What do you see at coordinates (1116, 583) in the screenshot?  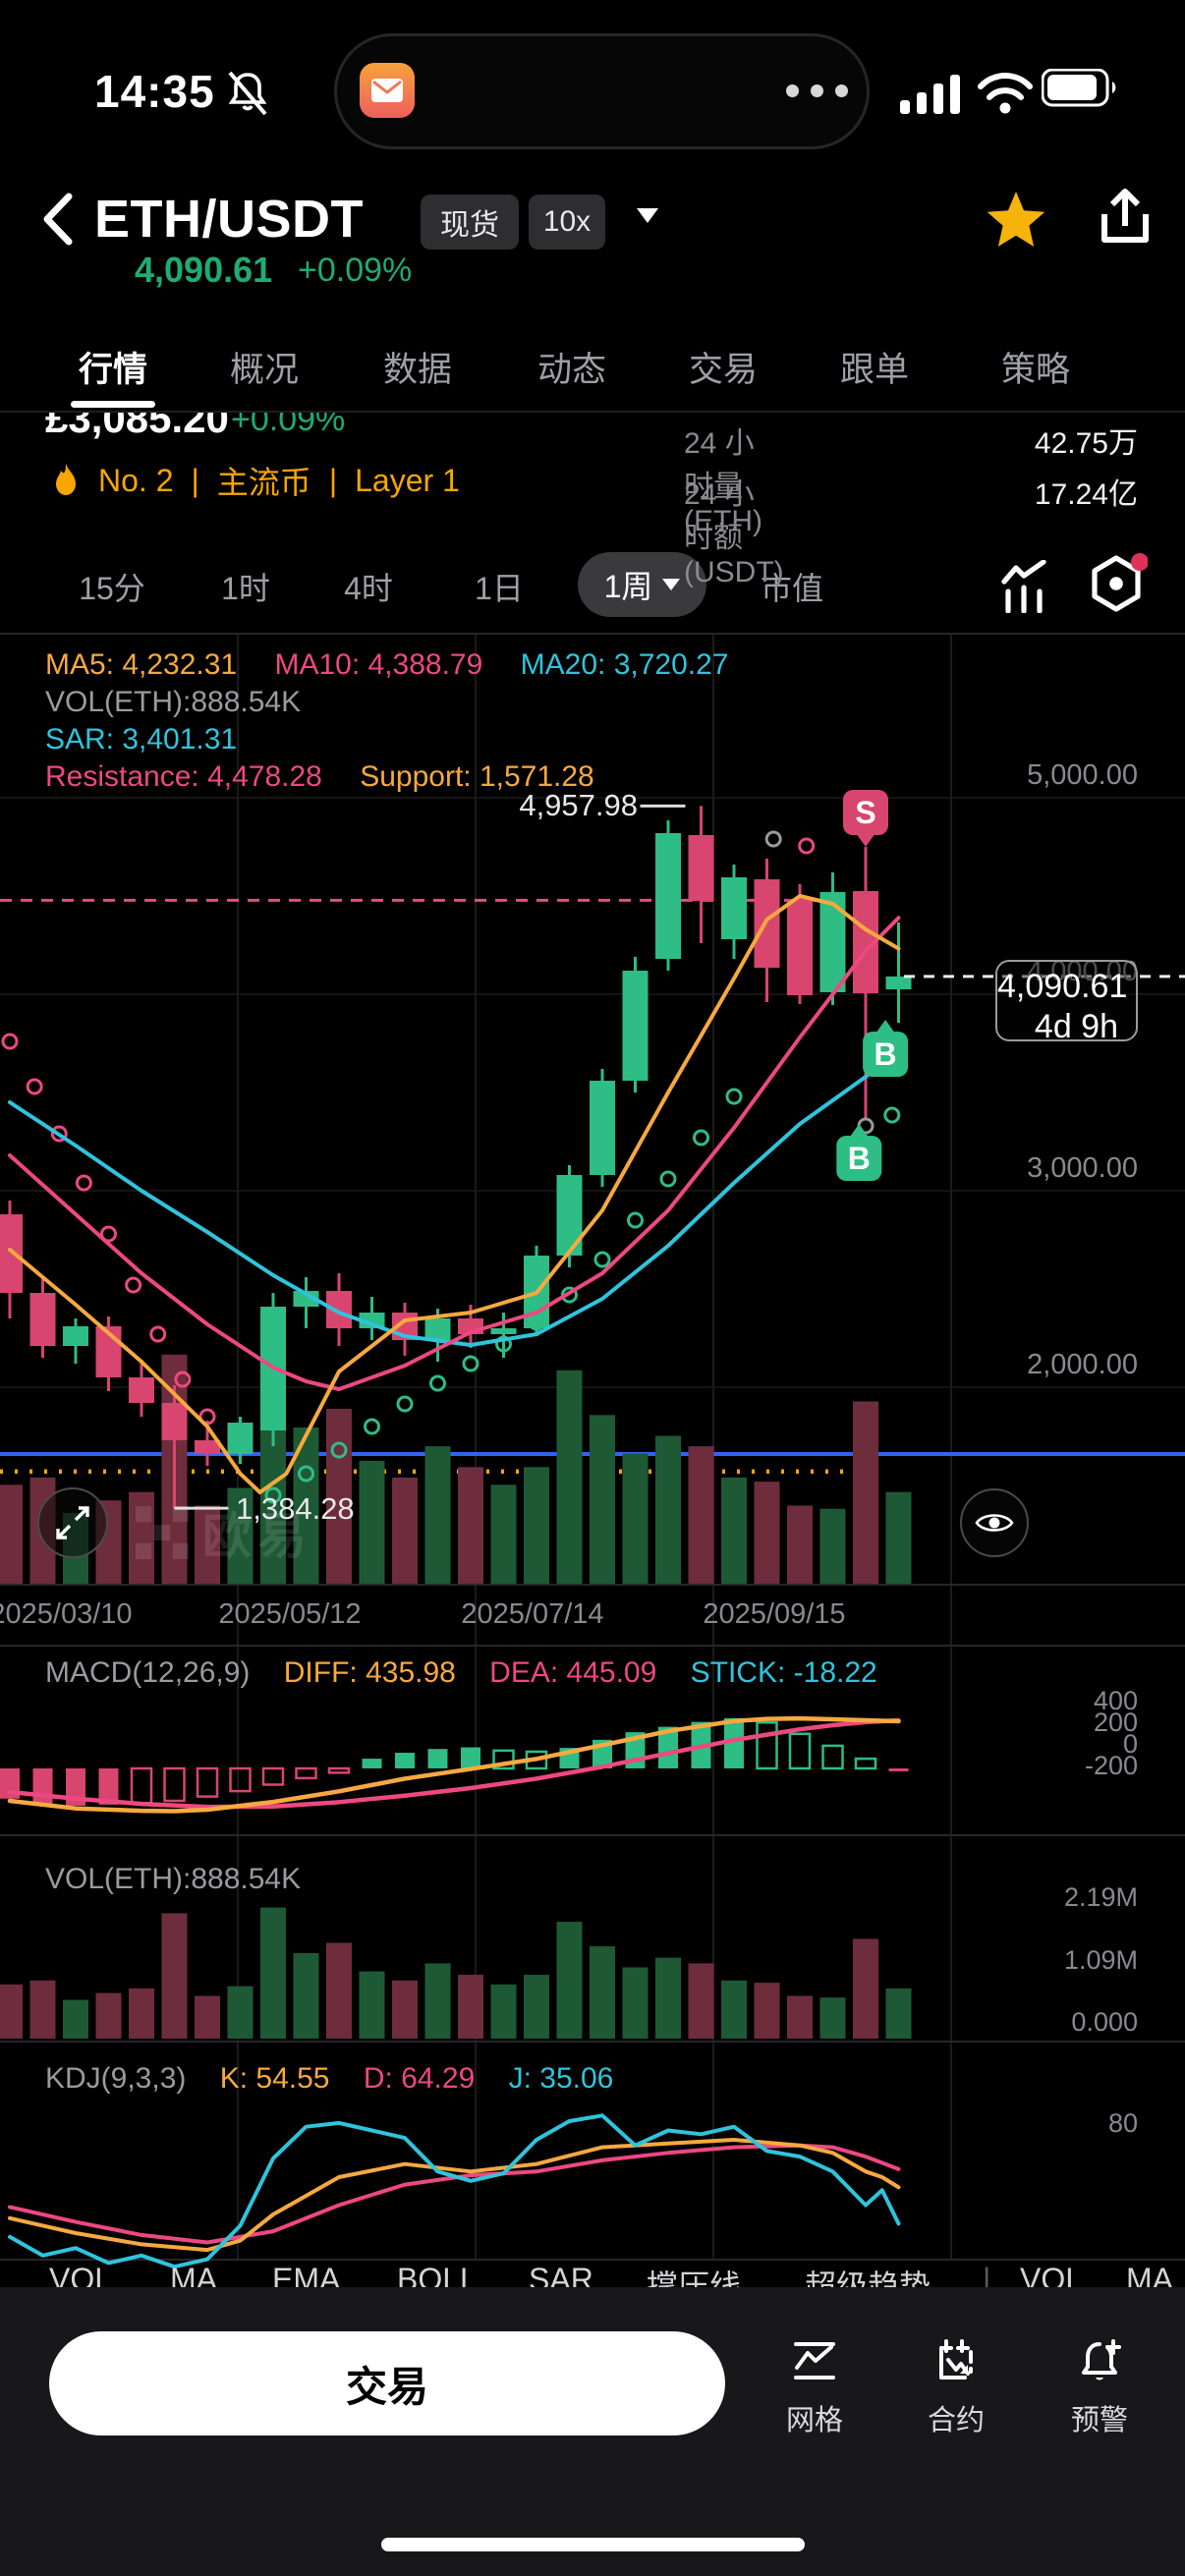 I see `chart-settings-icon` at bounding box center [1116, 583].